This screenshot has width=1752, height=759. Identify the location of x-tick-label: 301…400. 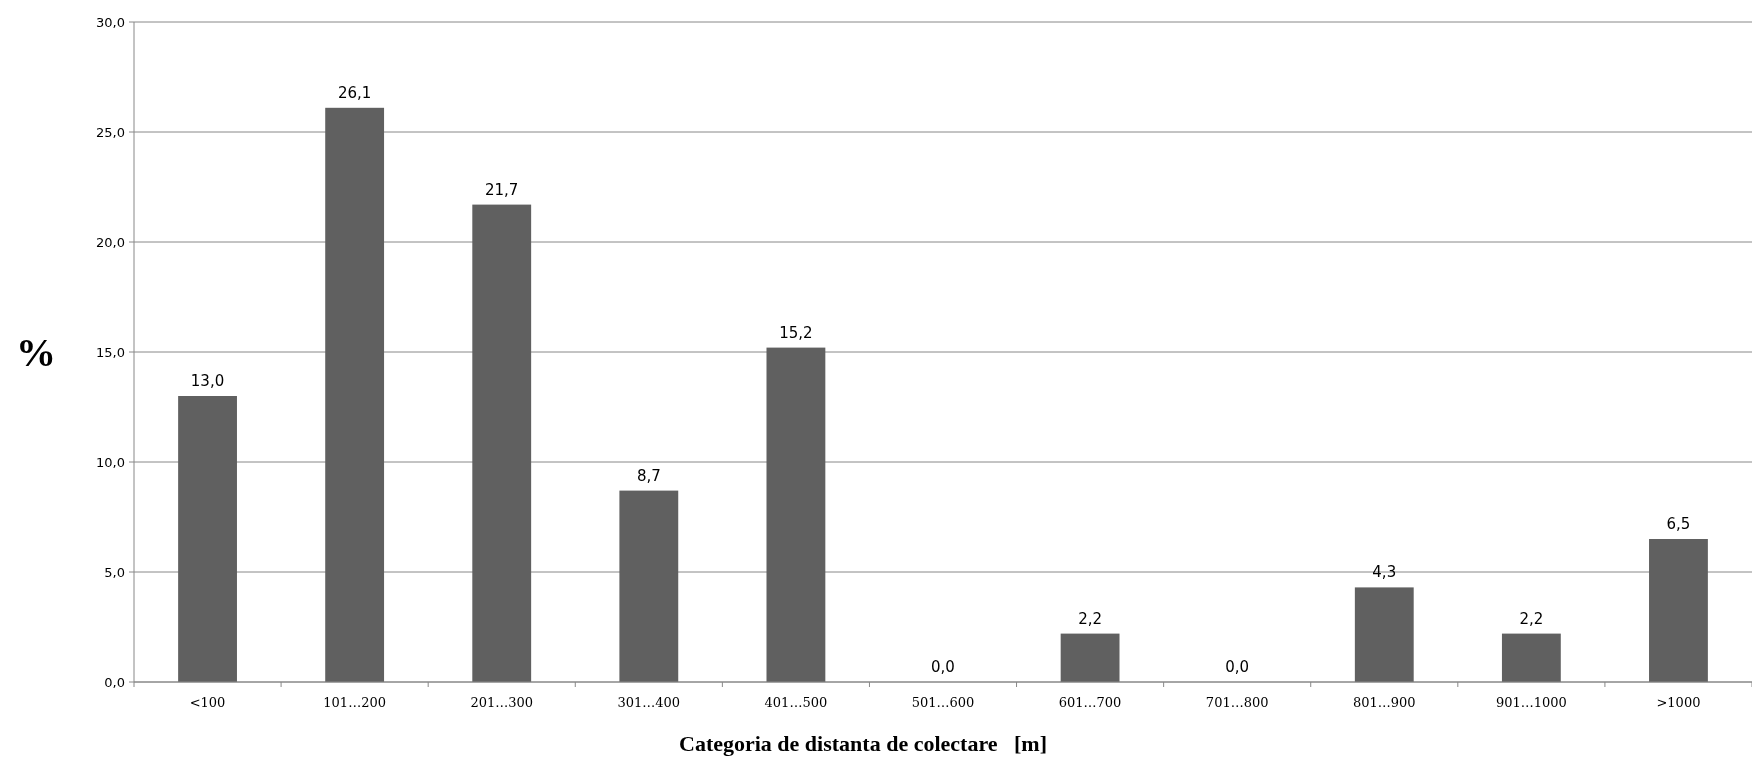
(649, 702).